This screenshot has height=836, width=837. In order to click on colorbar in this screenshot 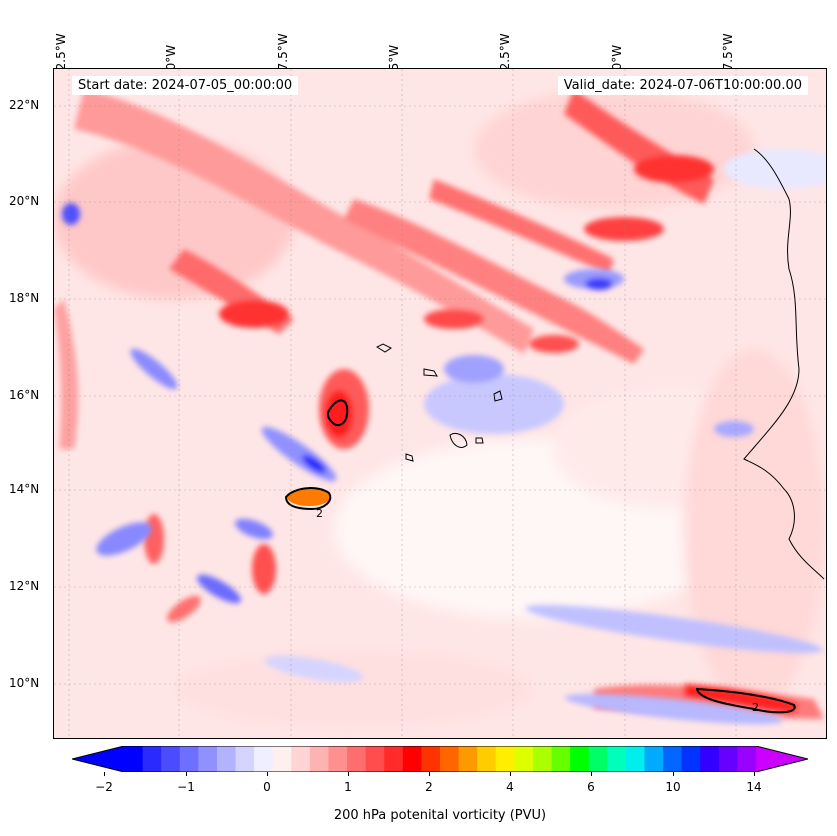, I will do `click(440, 759)`.